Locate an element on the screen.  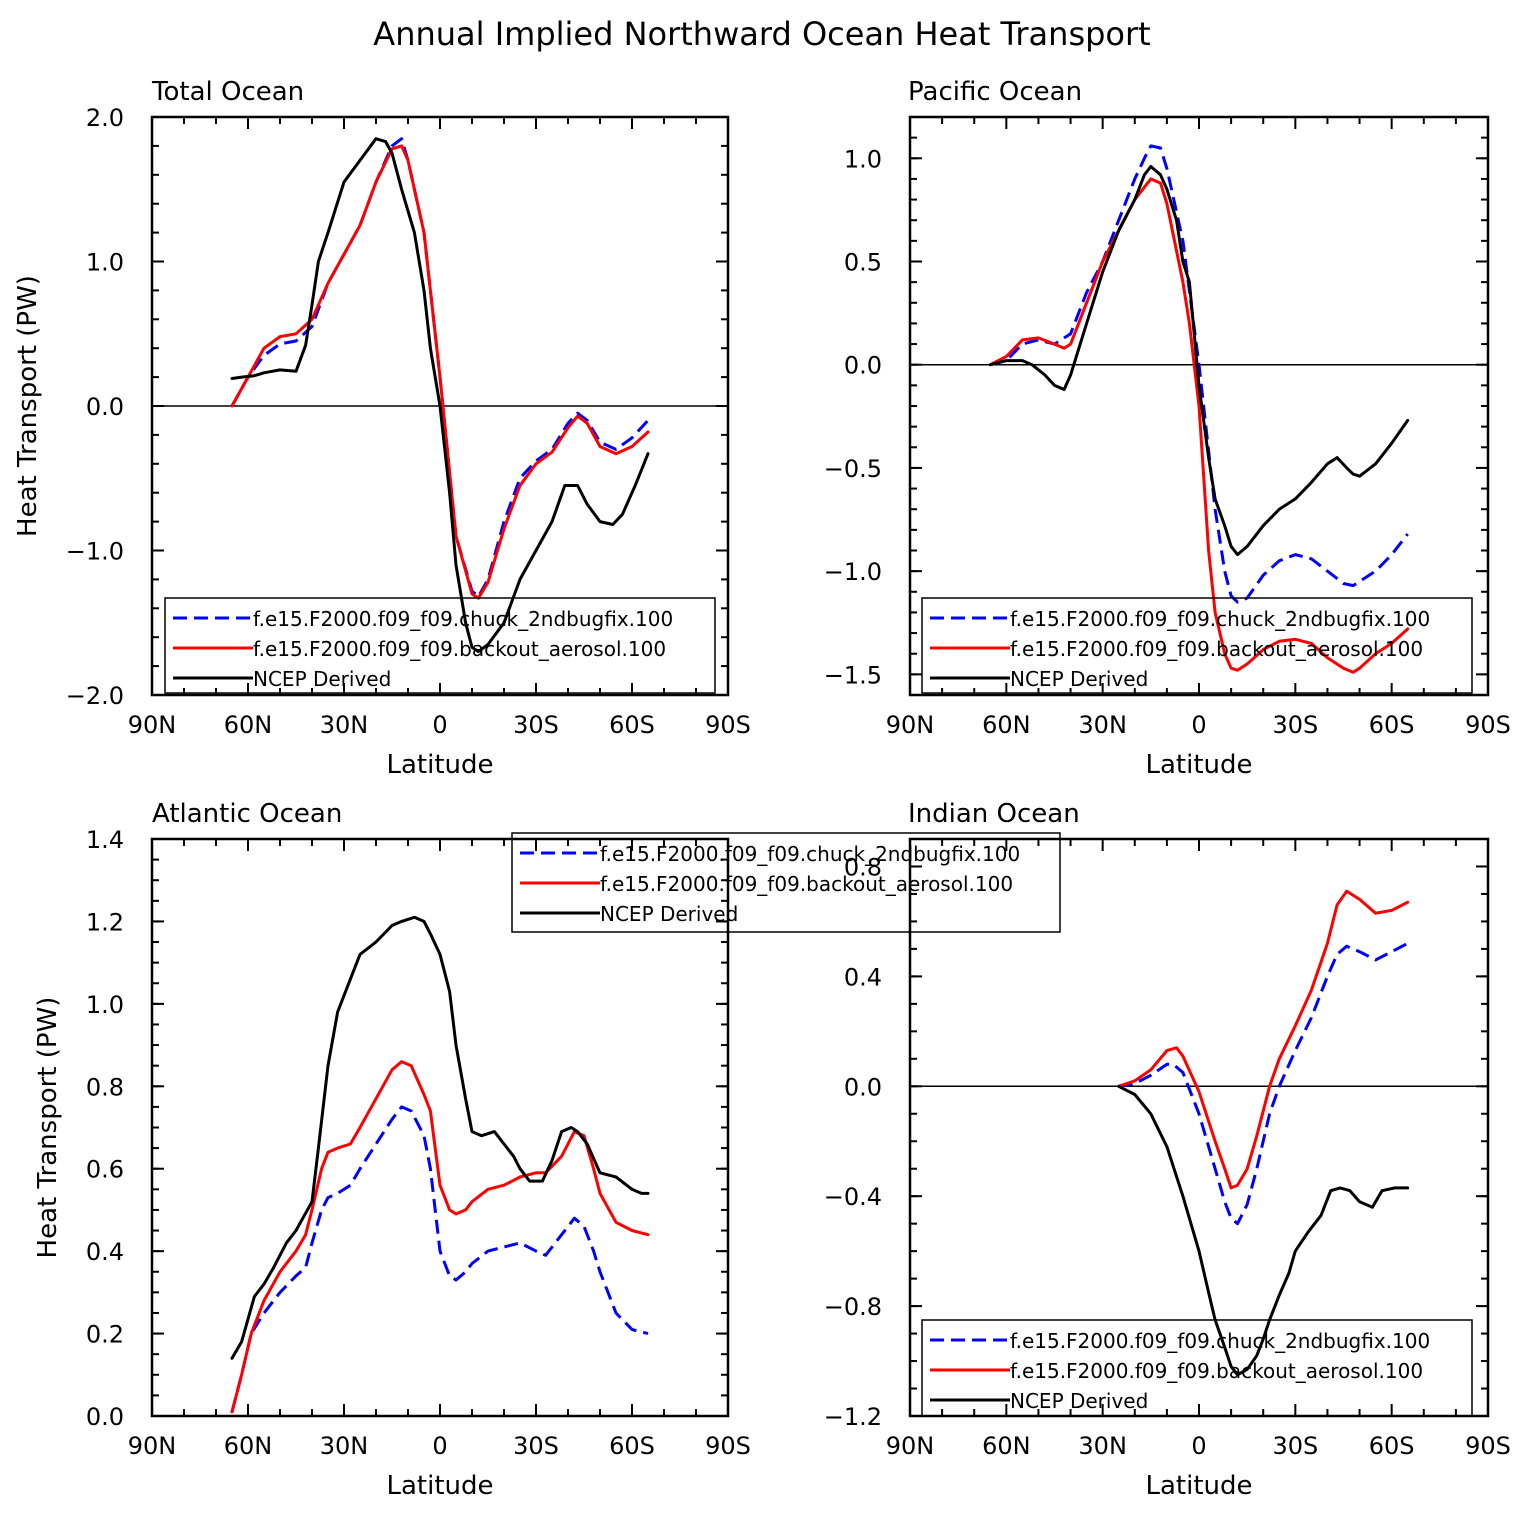
y-tick-label: −0.4 is located at coordinates (853, 1197).